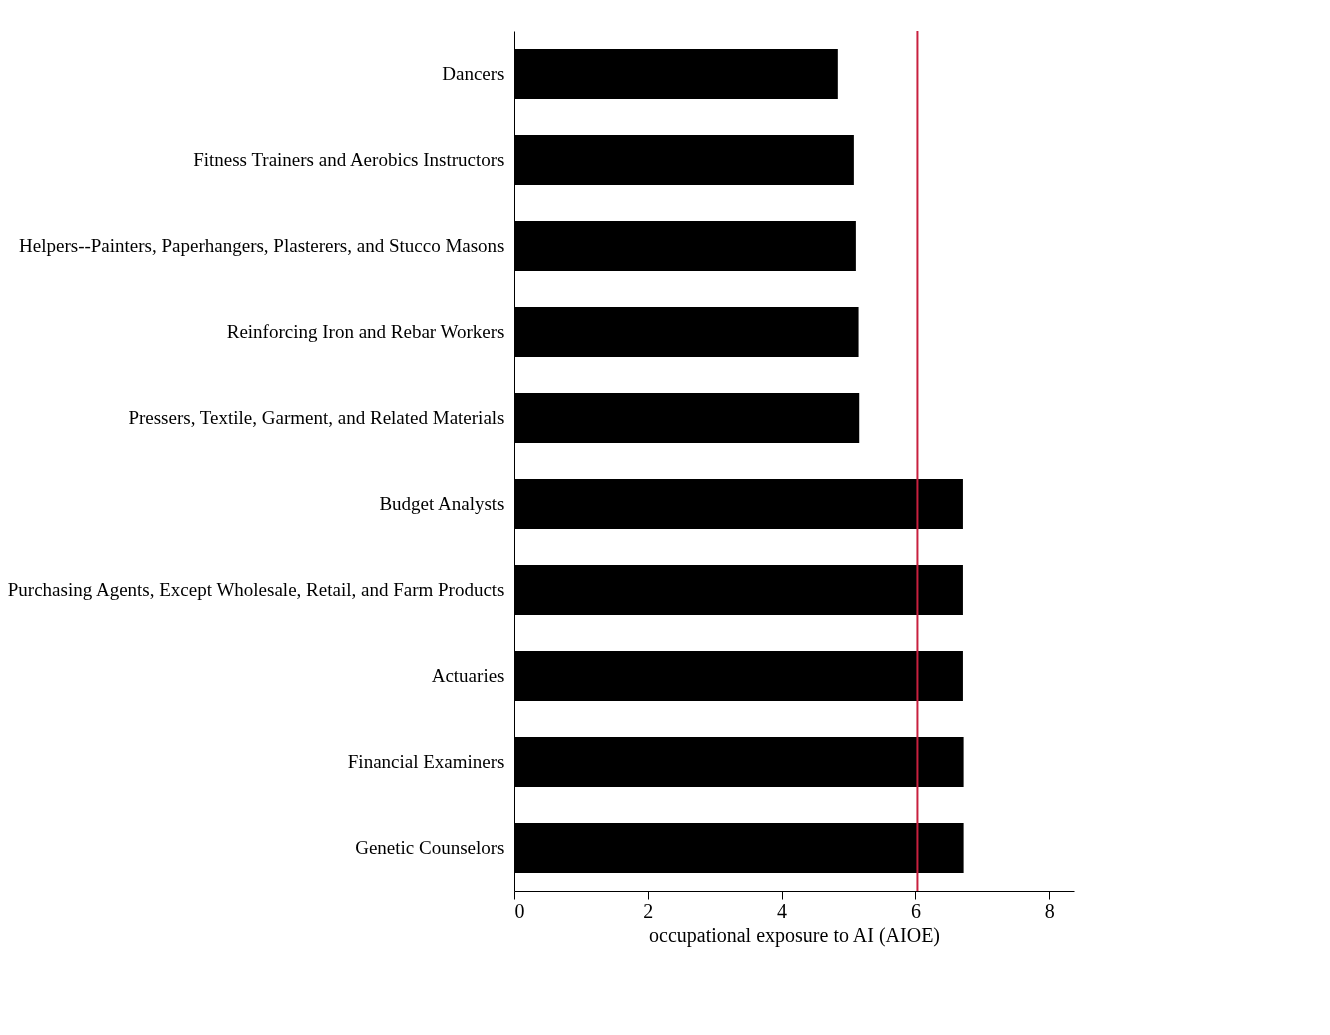 This screenshot has height=1035, width=1330. Describe the element at coordinates (365, 331) in the screenshot. I see `y-tick-label: Reinforcing Iron and Rebar Workers` at that location.